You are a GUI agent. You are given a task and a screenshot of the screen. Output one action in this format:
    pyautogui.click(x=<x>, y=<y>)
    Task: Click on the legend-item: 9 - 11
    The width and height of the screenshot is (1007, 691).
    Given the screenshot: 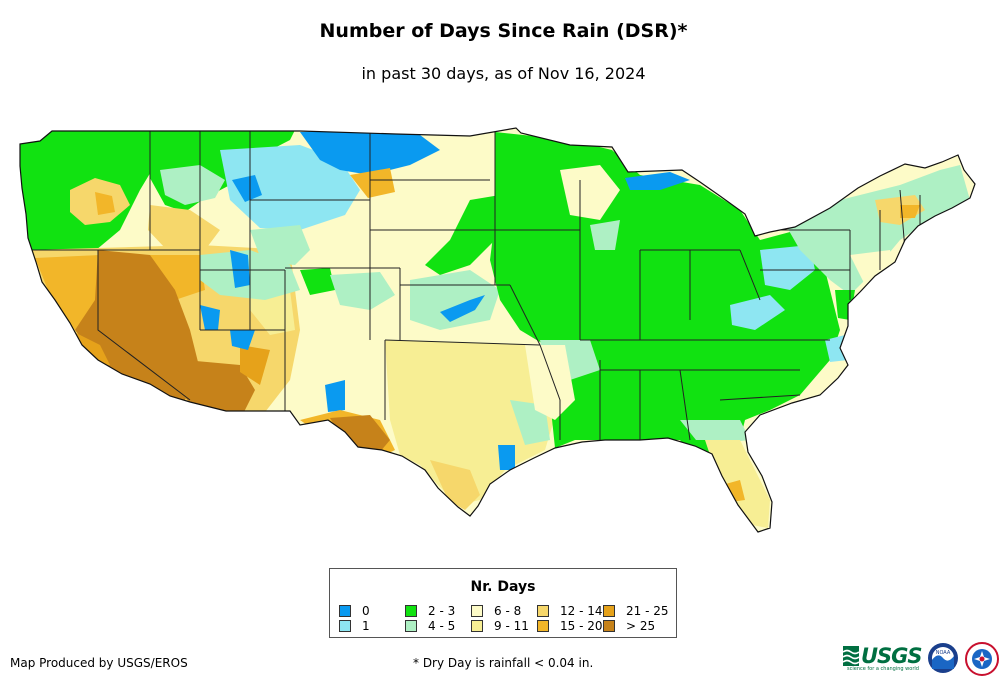 What is the action you would take?
    pyautogui.click(x=504, y=625)
    